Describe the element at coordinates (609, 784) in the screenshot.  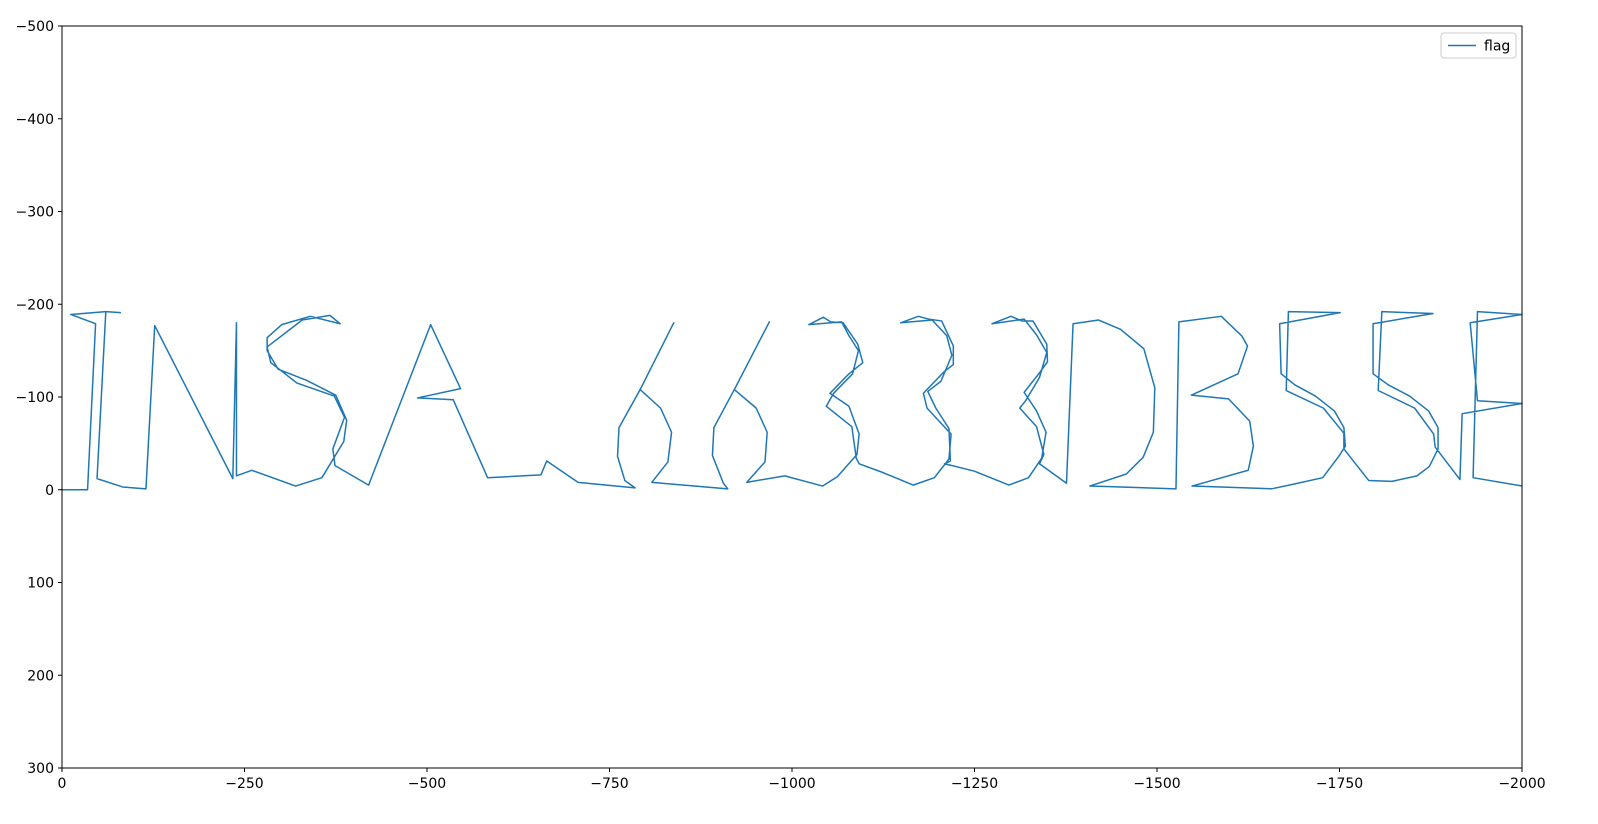
I see `x-tick-label: −750` at that location.